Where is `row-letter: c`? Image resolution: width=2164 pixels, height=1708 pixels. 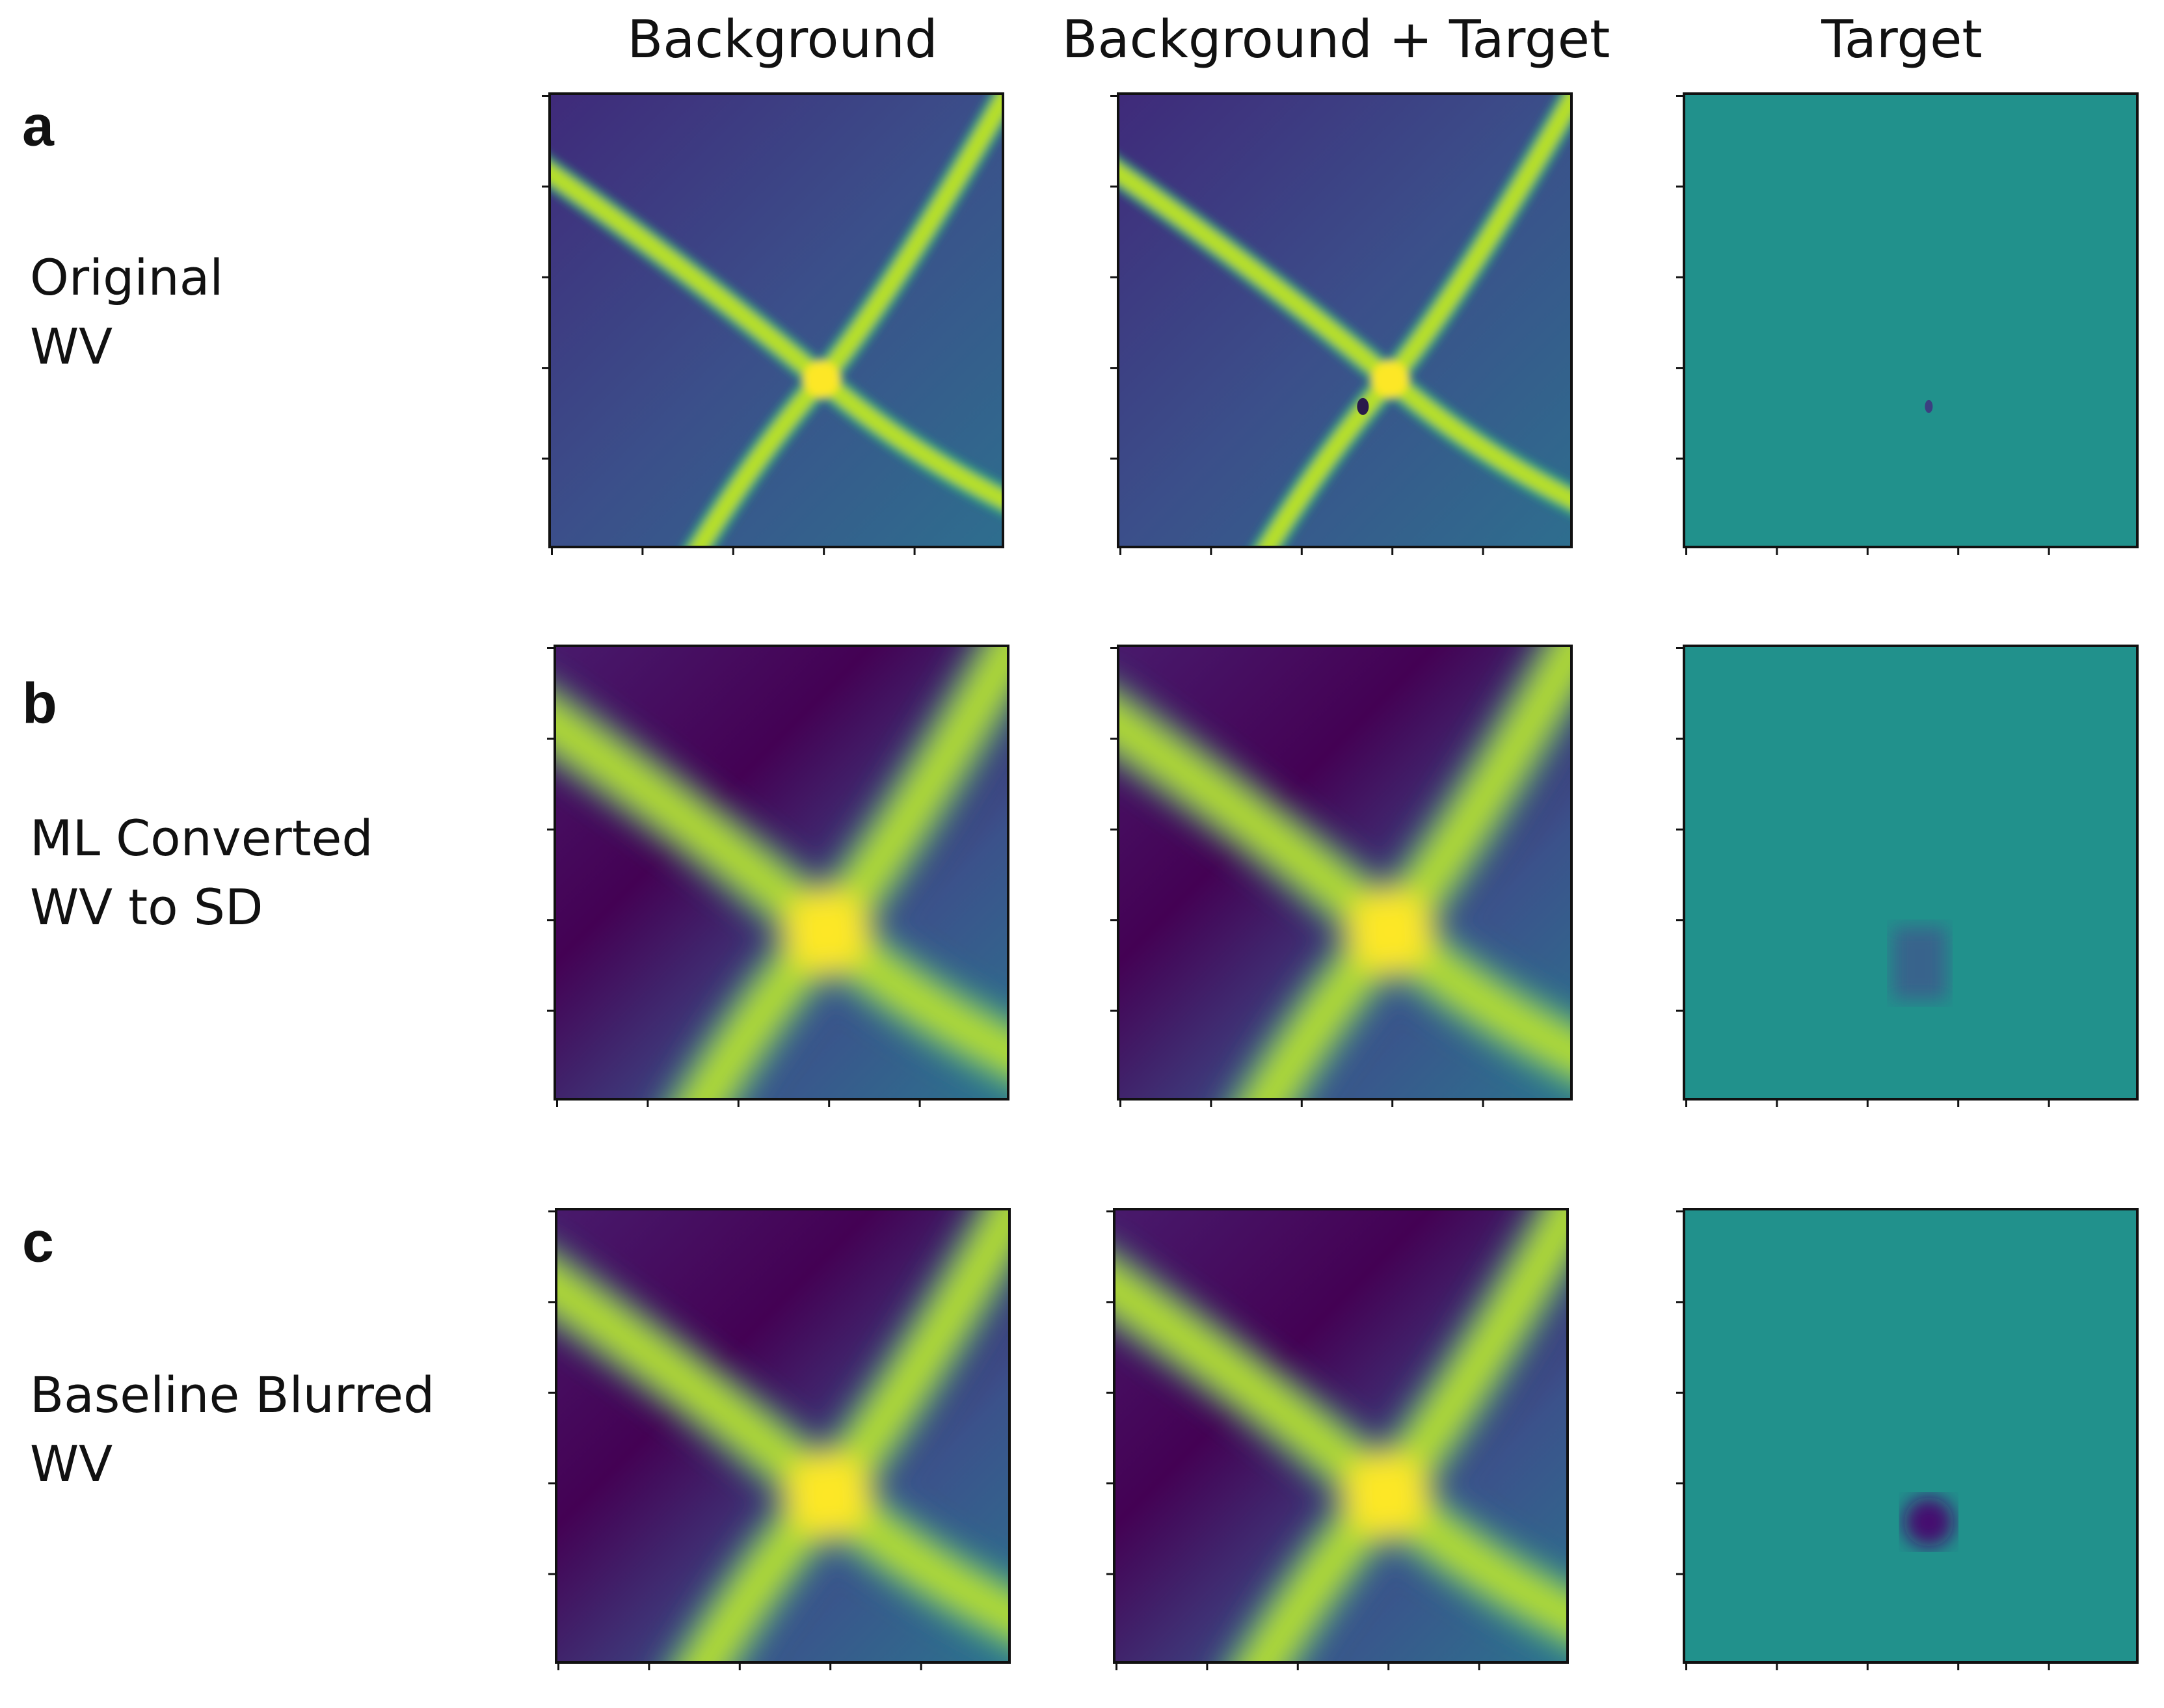 row-letter: c is located at coordinates (38, 1242).